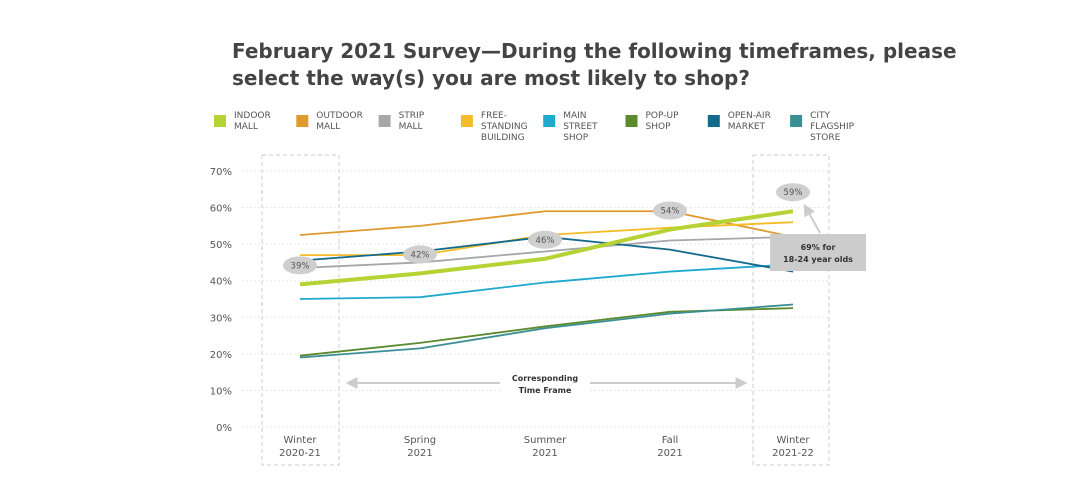  Describe the element at coordinates (221, 282) in the screenshot. I see `y-tick-label: 40%` at that location.